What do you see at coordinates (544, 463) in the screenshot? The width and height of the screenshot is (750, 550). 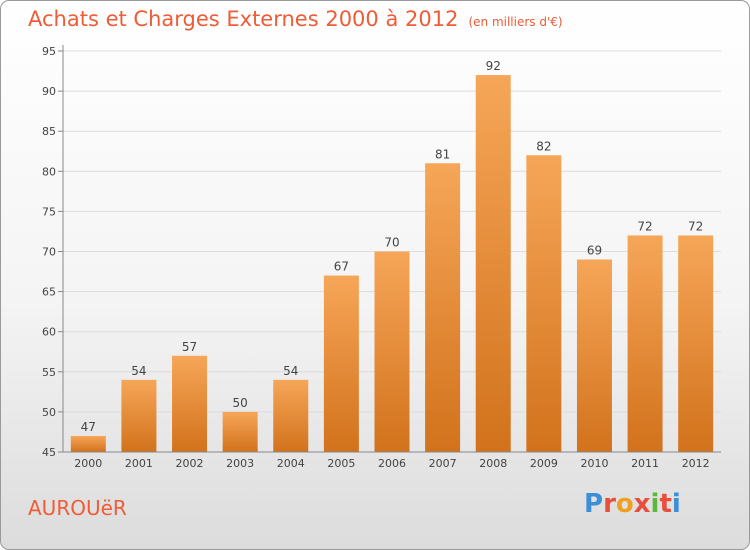 I see `x-tick-label: 2009` at bounding box center [544, 463].